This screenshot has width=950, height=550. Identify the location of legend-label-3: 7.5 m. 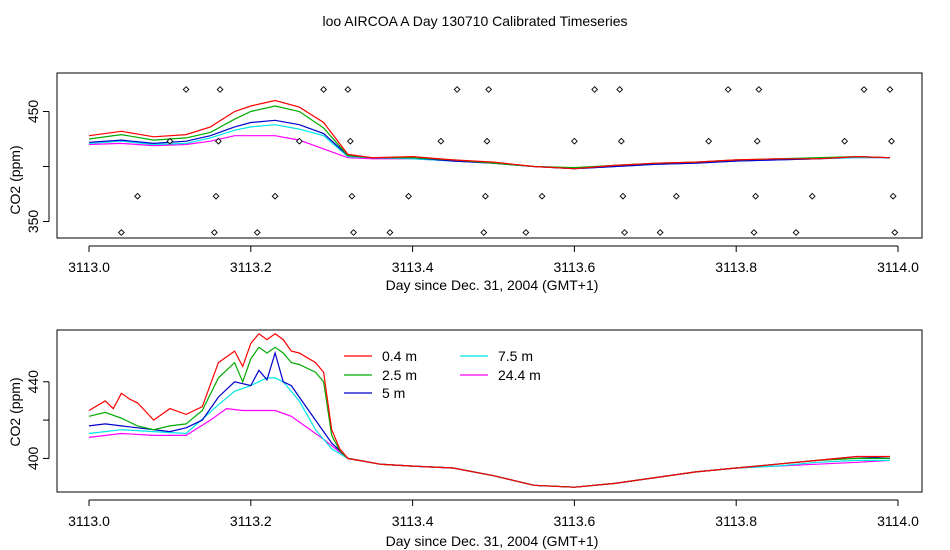
(515, 356).